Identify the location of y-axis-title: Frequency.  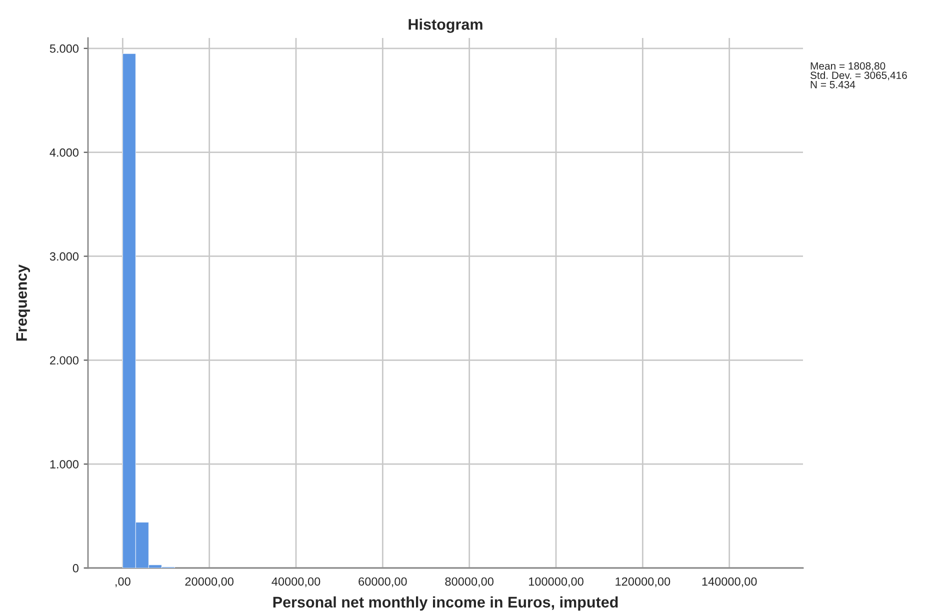
(23, 302).